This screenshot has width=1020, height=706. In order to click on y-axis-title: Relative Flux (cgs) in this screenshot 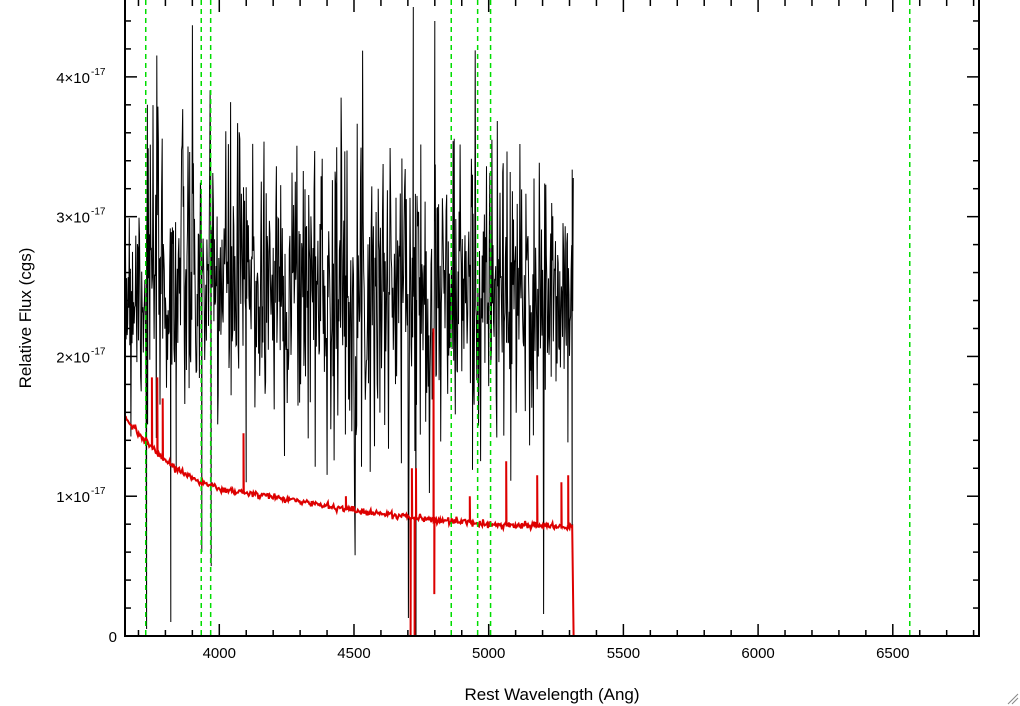, I will do `click(25, 318)`.